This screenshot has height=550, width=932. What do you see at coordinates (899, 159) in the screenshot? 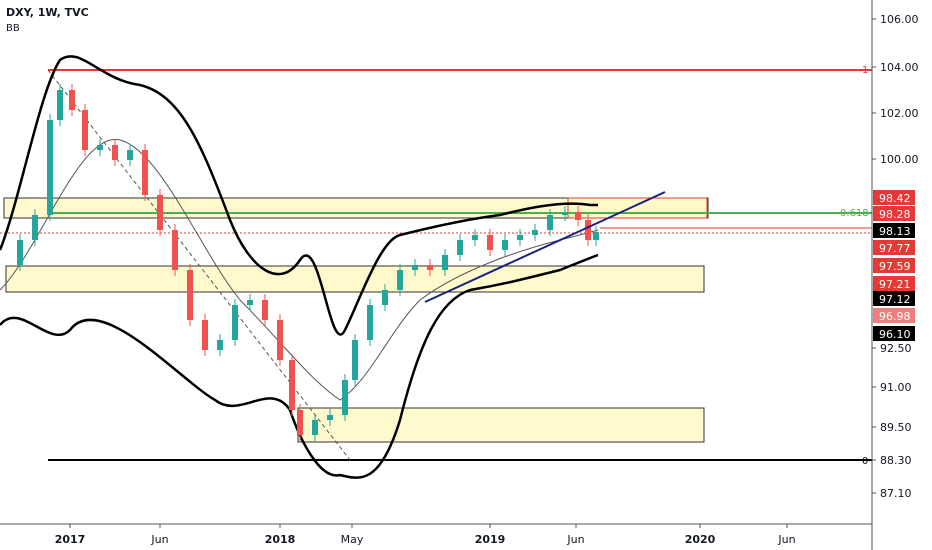
I see `price-tick-label: 100.00` at bounding box center [899, 159].